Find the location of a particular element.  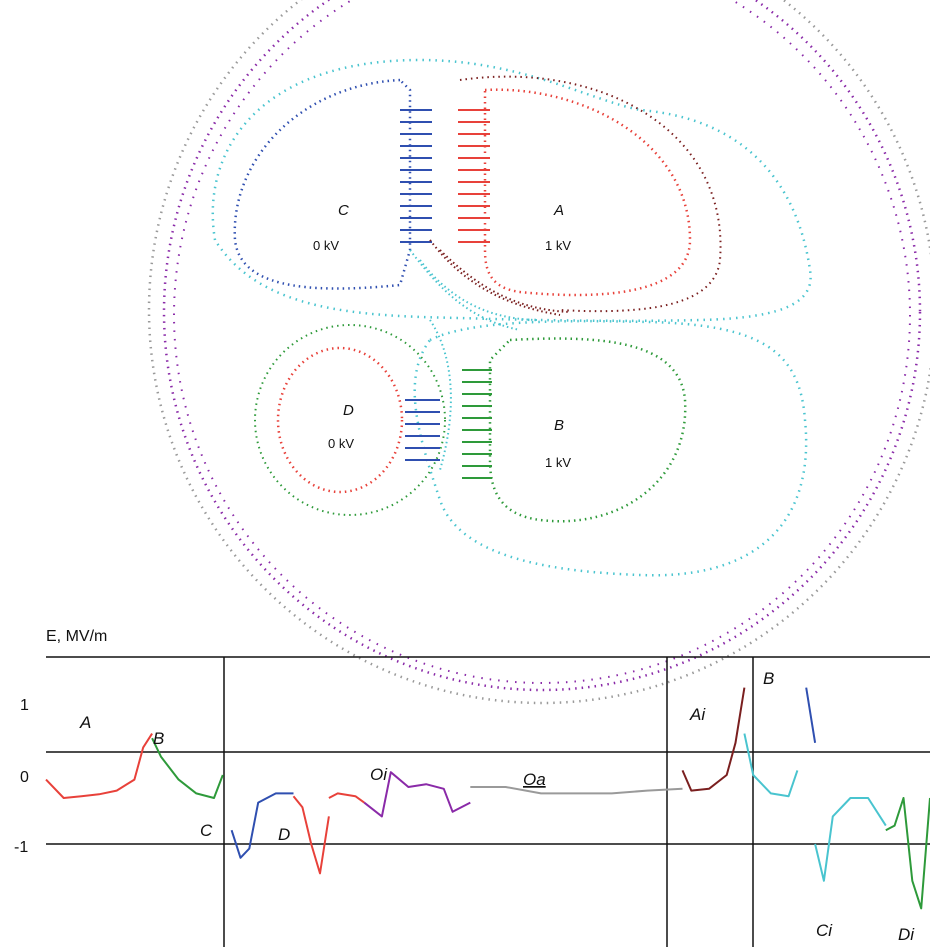

electrode-a-name: A is located at coordinates (558, 210).